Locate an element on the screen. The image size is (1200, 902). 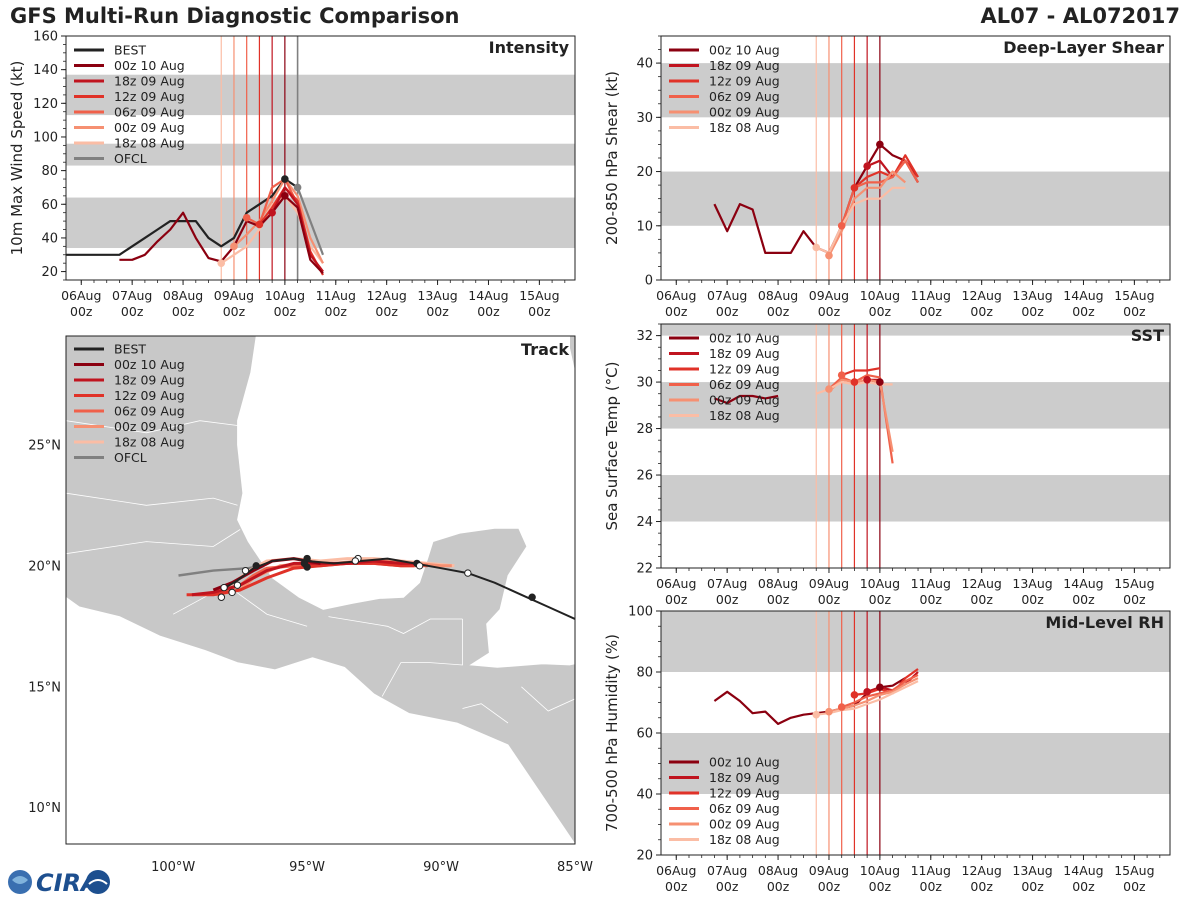
panel-title: Deep-Layer Shear is located at coordinates (1083, 47).